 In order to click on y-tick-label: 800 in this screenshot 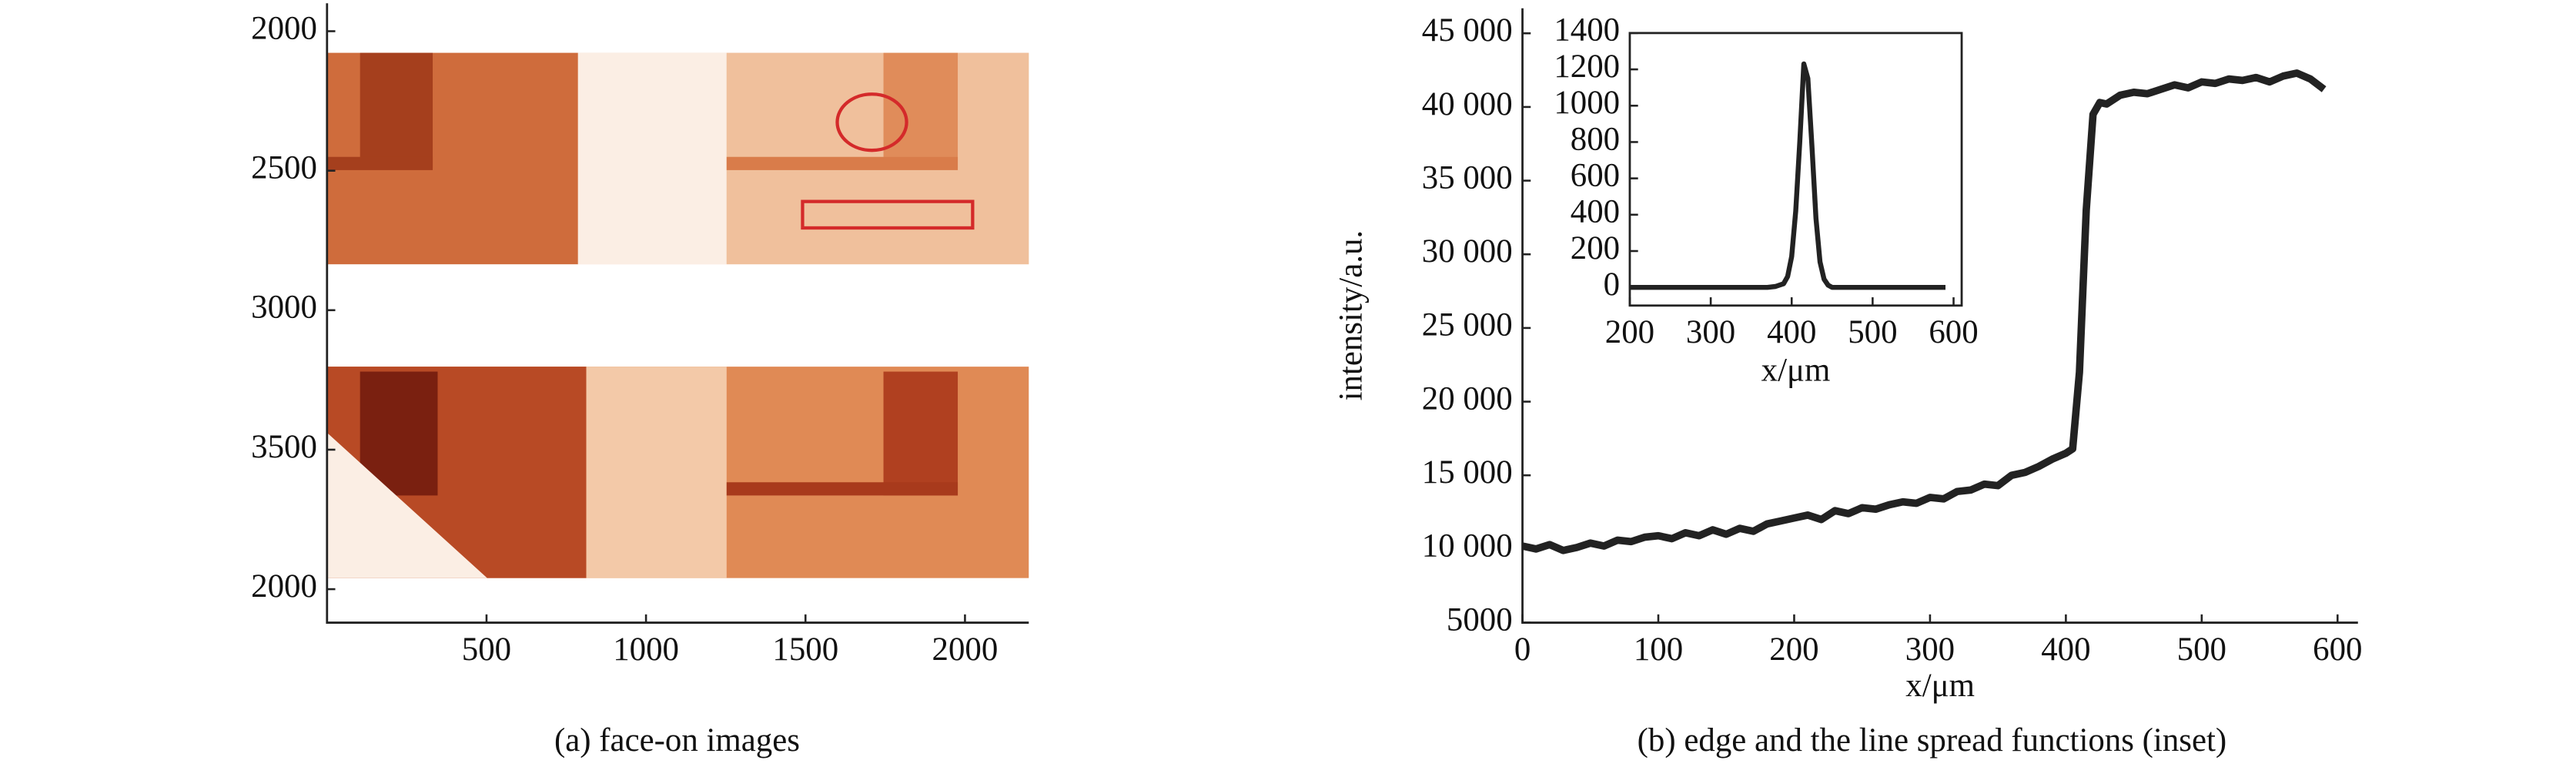, I will do `click(1596, 139)`.